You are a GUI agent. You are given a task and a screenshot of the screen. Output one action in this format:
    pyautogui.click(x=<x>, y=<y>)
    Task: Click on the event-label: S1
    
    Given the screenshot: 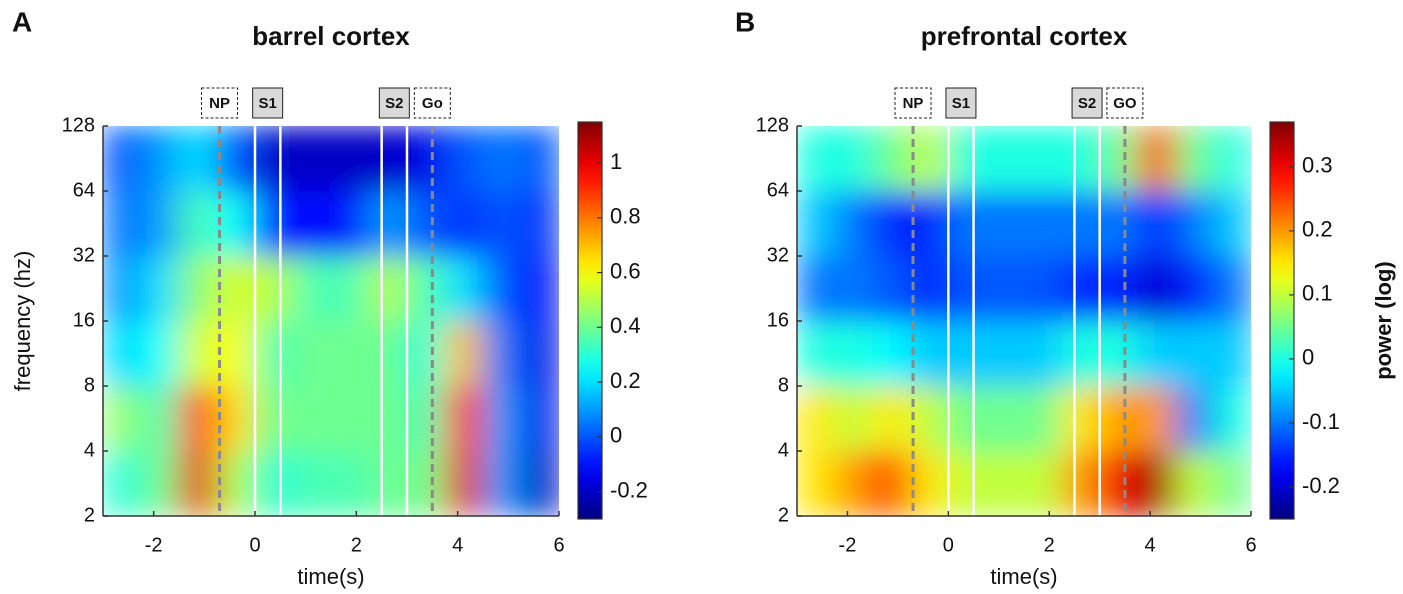 What is the action you would take?
    pyautogui.click(x=961, y=103)
    